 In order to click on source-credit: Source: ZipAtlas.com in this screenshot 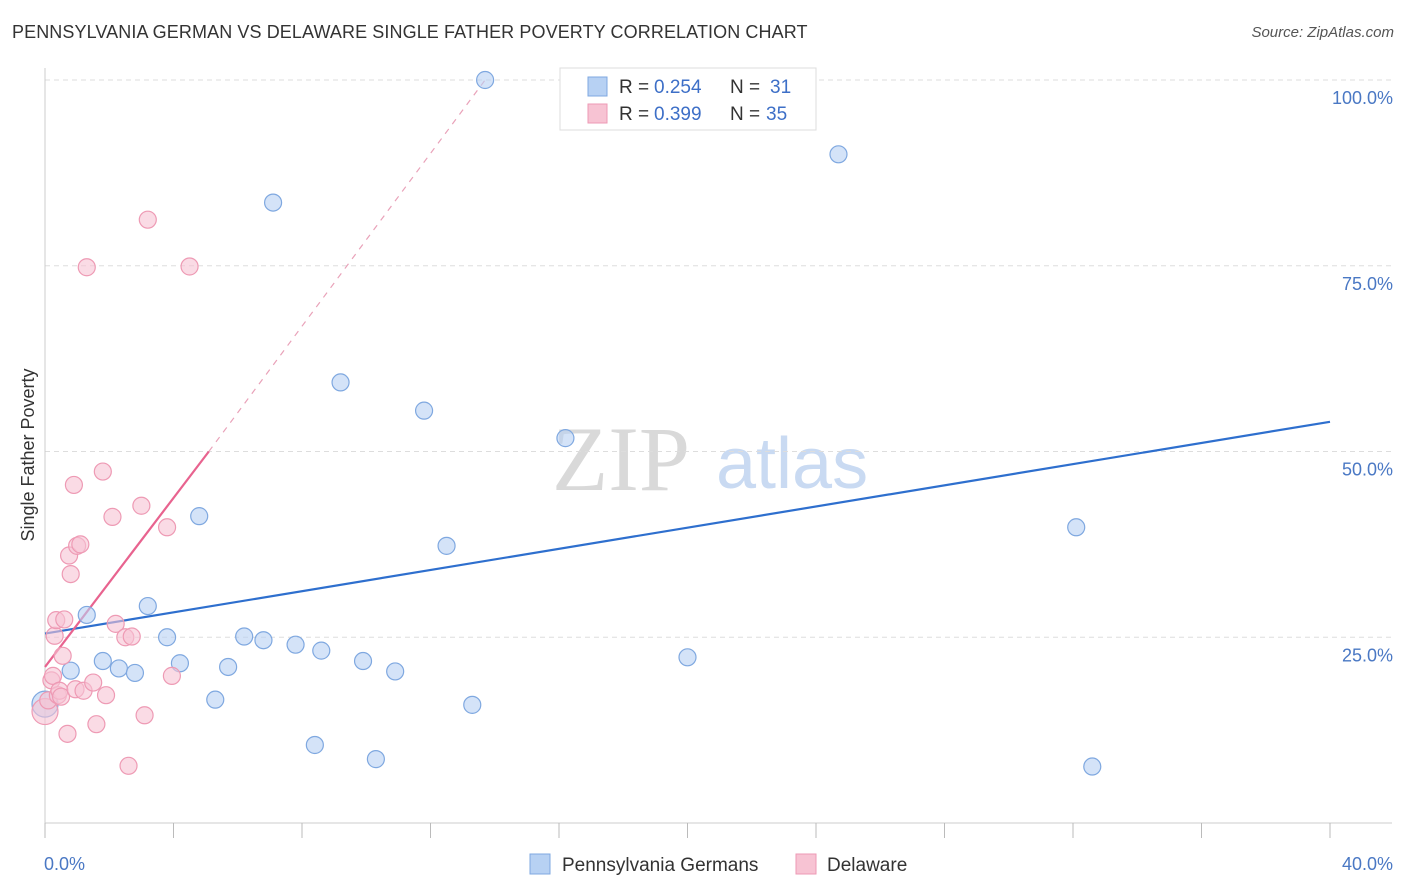, I will do `click(1322, 32)`.